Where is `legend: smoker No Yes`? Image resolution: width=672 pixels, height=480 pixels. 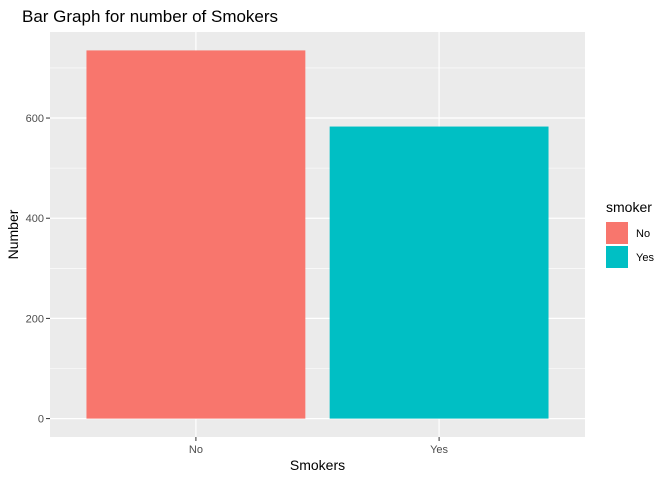
legend: smoker No Yes is located at coordinates (630, 233).